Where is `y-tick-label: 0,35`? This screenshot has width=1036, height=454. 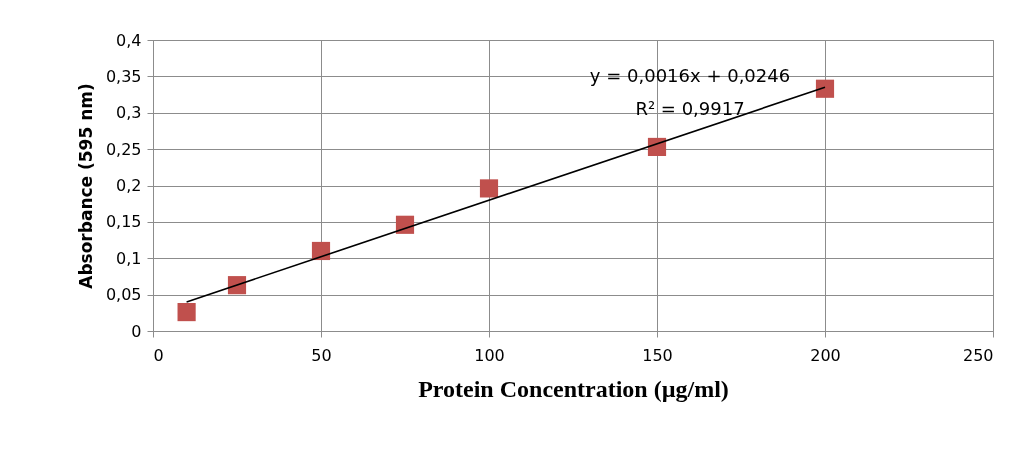 y-tick-label: 0,35 is located at coordinates (123, 76).